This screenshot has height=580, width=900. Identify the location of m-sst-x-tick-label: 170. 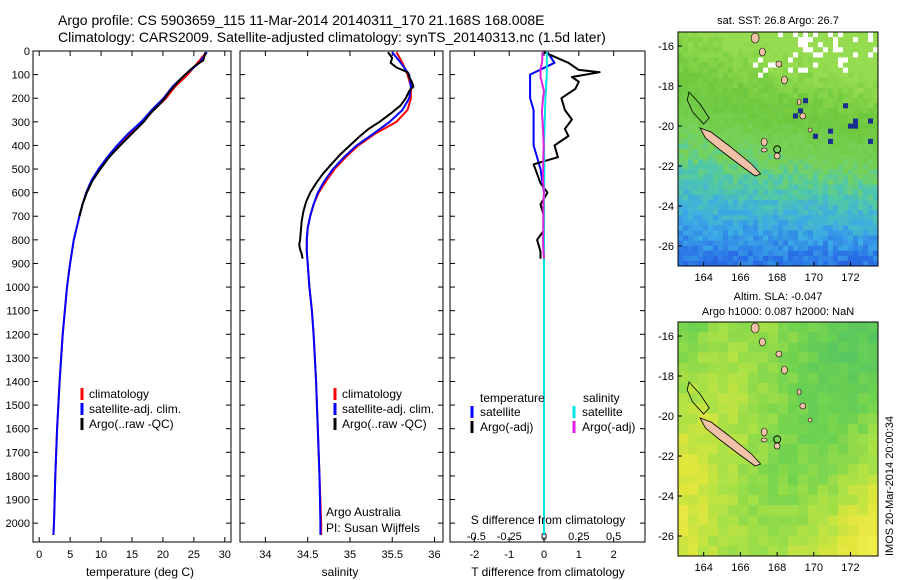
(814, 278).